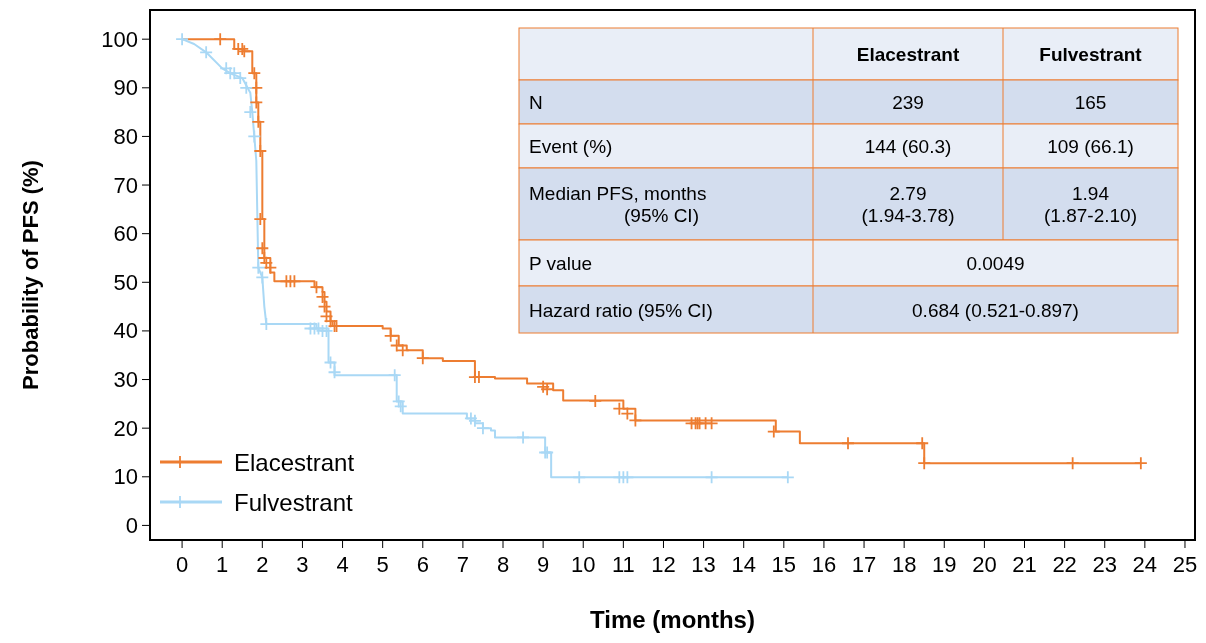  Describe the element at coordinates (908, 146) in the screenshot. I see `annotation: 144 (60.3)` at that location.